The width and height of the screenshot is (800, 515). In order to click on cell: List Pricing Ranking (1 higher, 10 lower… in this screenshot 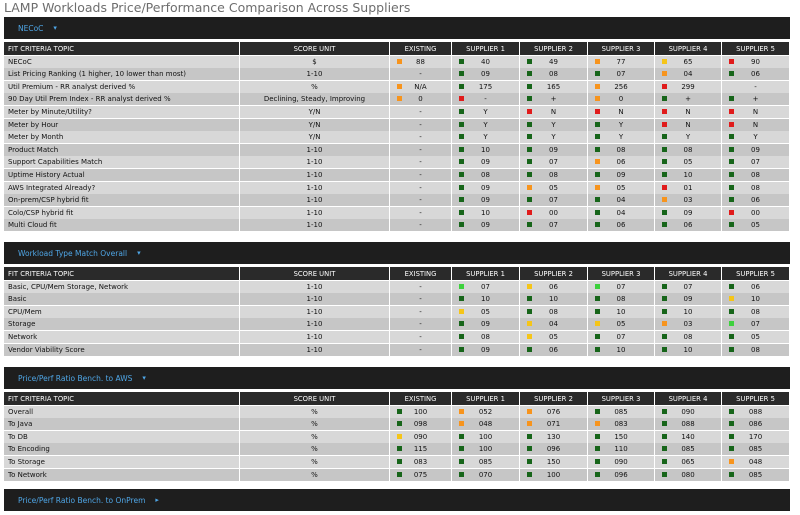, I will do `click(122, 74)`.